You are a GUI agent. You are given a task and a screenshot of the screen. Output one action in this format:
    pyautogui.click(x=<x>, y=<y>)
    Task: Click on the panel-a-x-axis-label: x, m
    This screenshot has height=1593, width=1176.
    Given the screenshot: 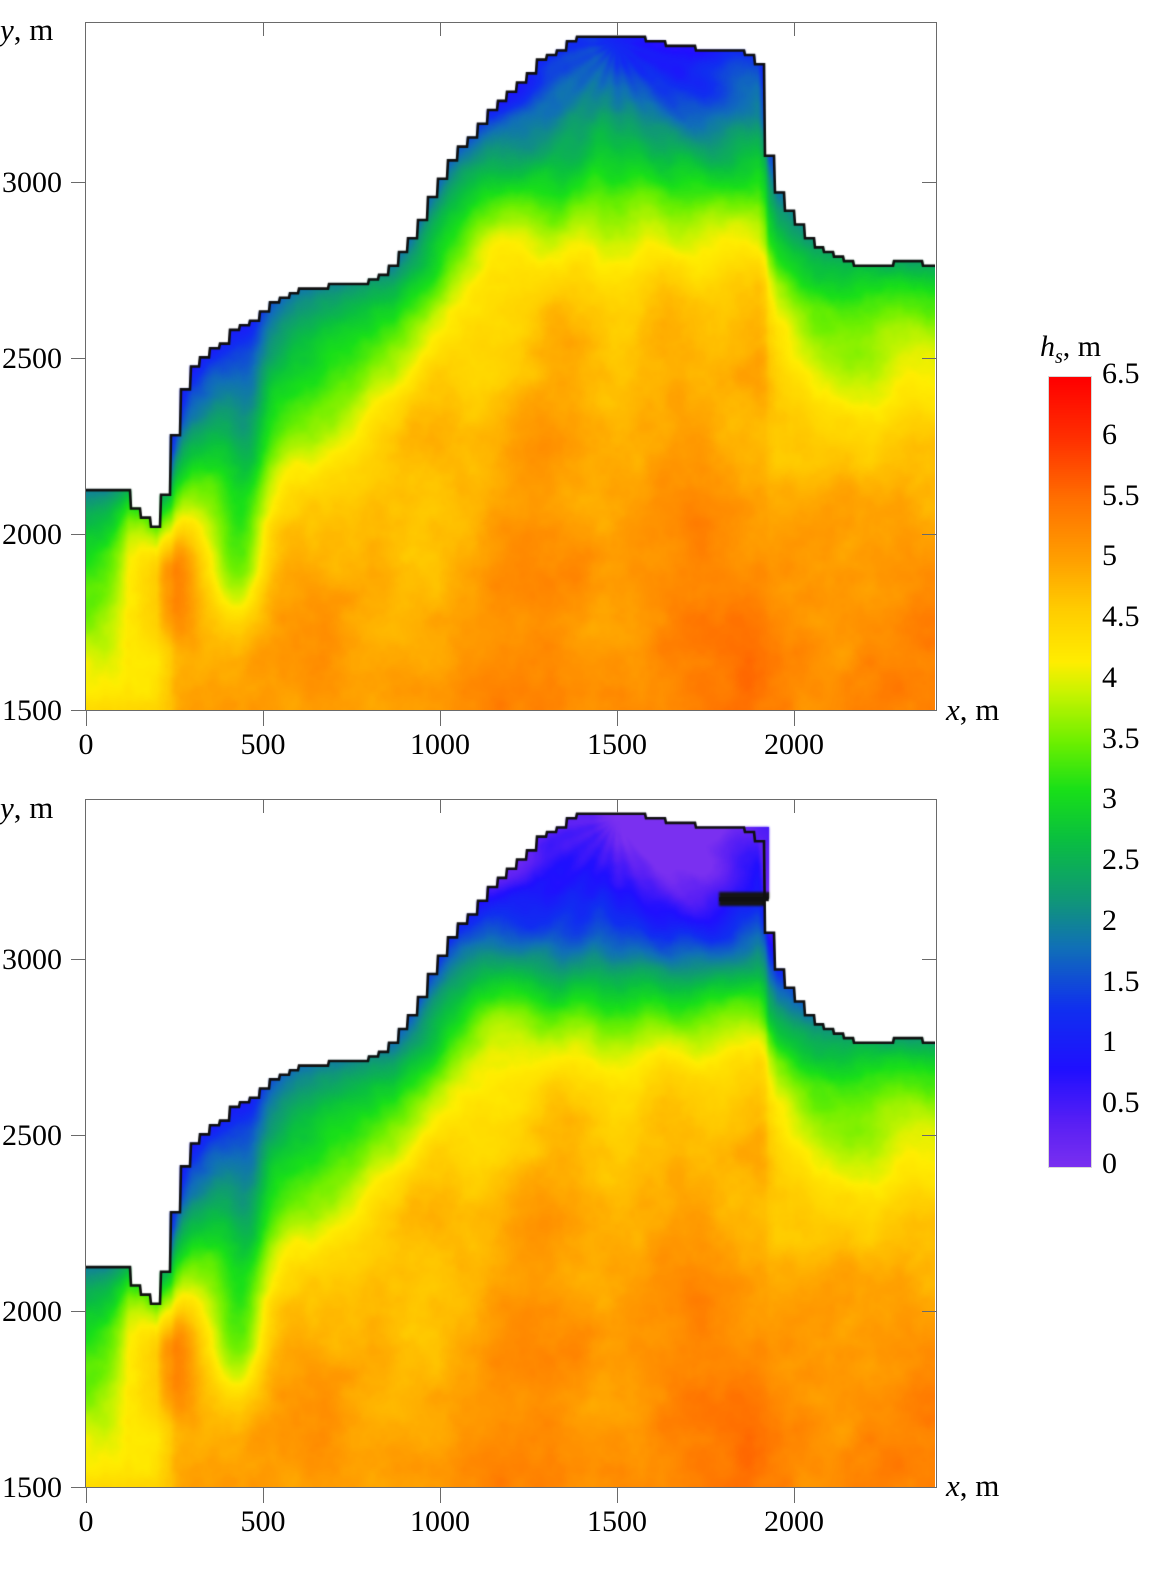 What is the action you would take?
    pyautogui.click(x=972, y=710)
    